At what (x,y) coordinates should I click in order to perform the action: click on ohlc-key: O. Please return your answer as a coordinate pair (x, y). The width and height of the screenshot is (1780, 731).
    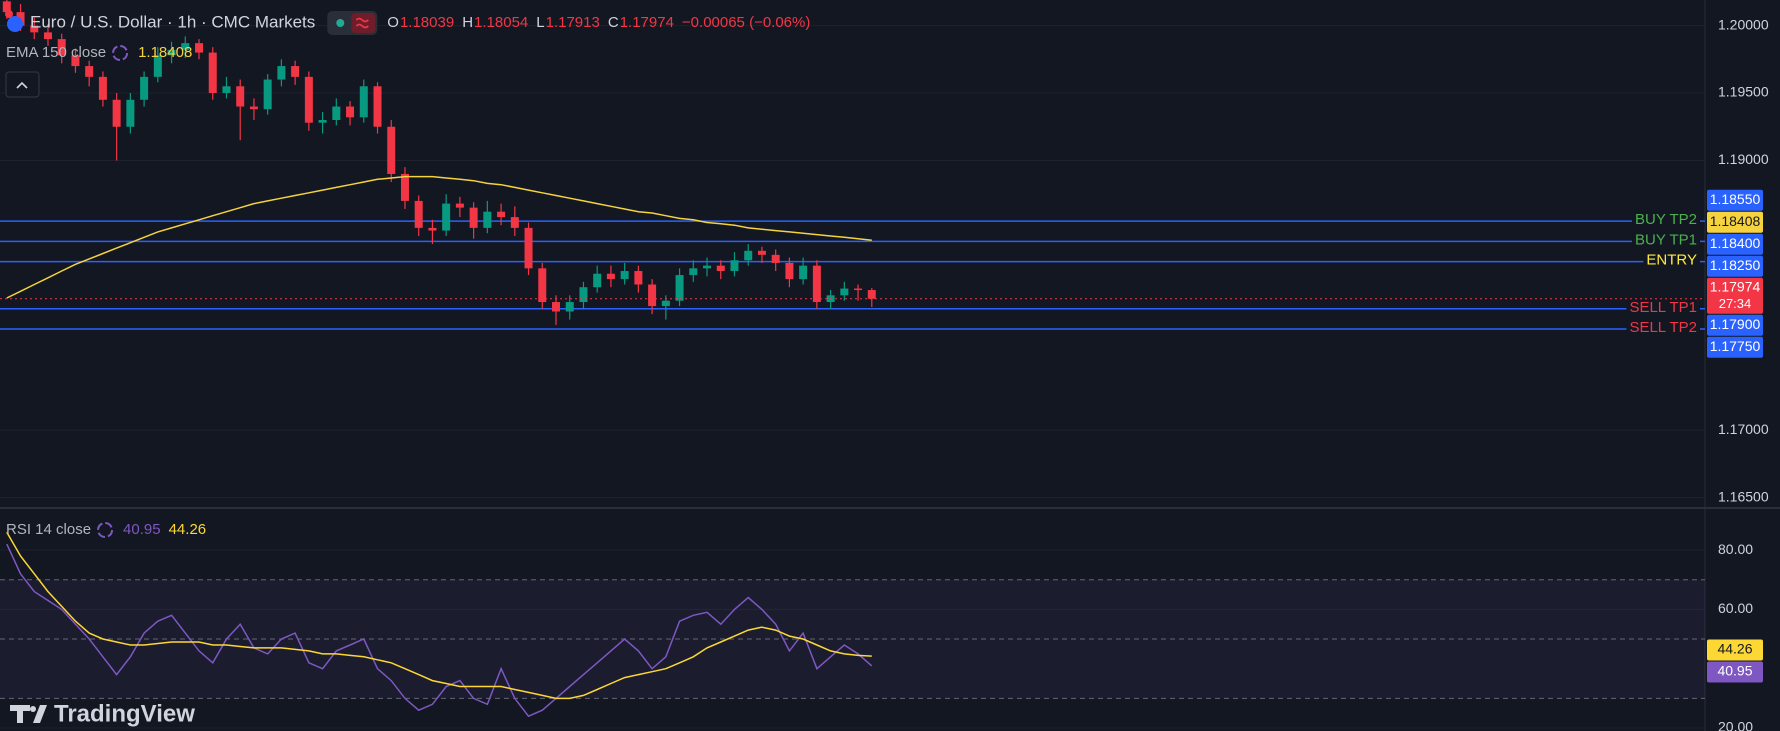
    Looking at the image, I should click on (393, 22).